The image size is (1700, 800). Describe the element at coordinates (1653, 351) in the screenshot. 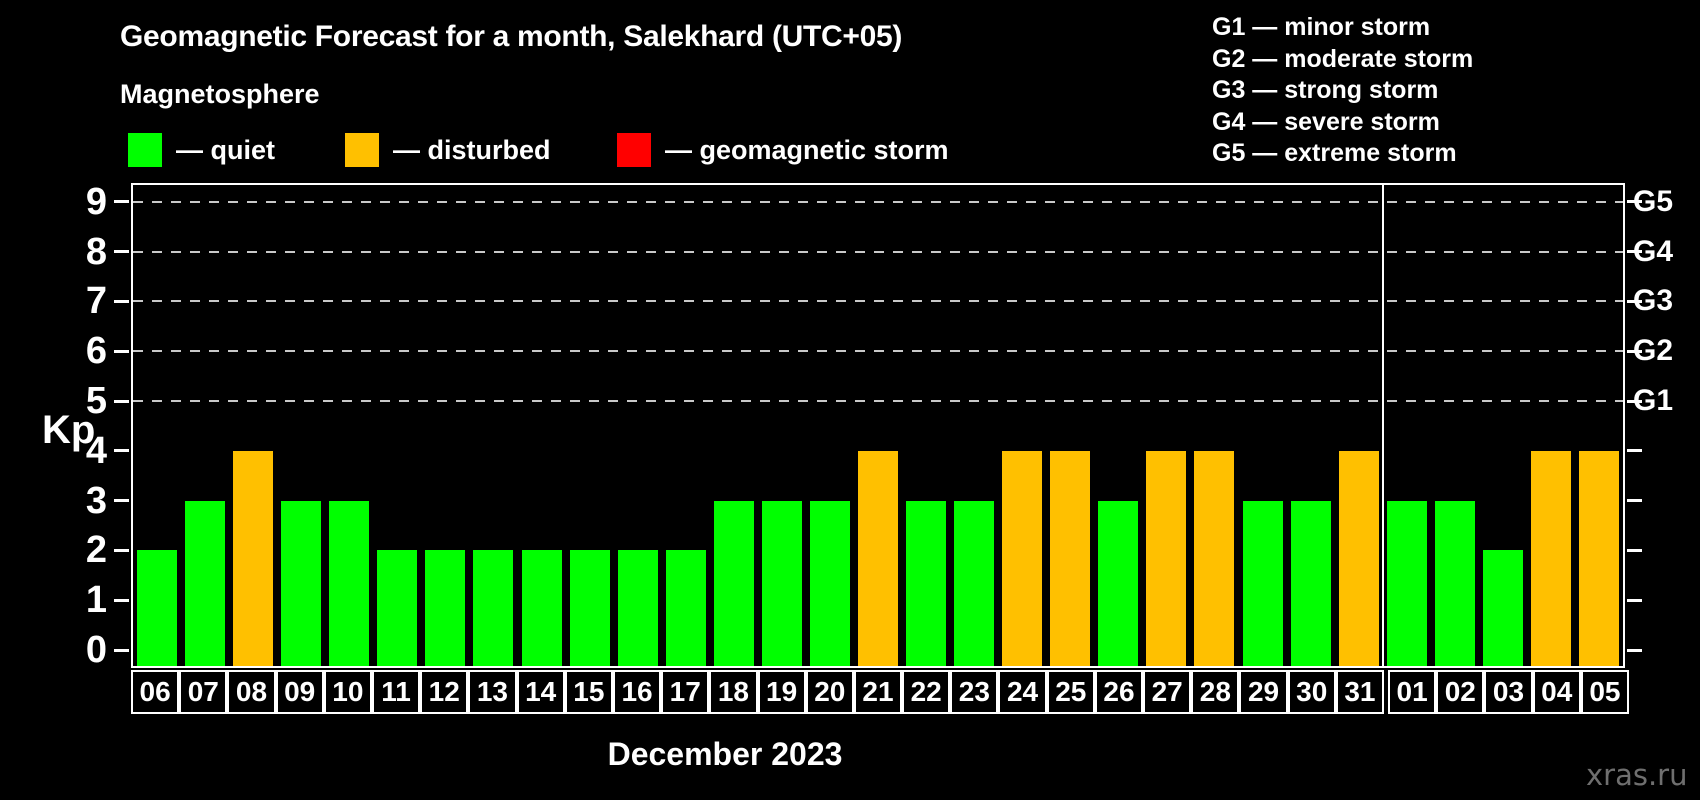

I see `right-axis-label-g2: G2` at that location.